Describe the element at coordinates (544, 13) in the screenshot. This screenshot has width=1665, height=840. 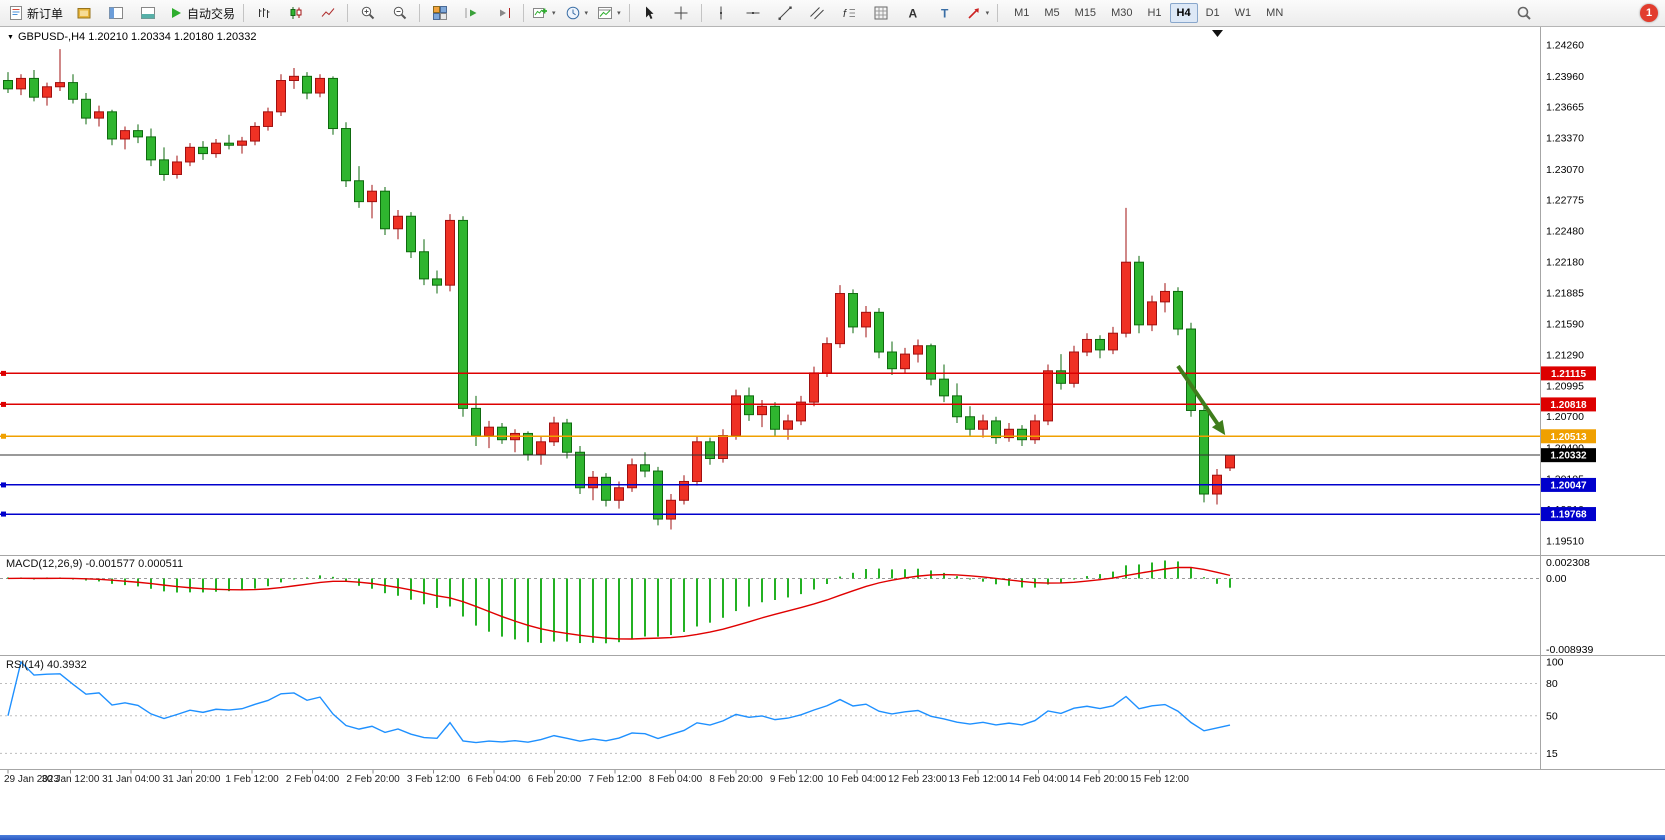
I see `new-chart-button` at that location.